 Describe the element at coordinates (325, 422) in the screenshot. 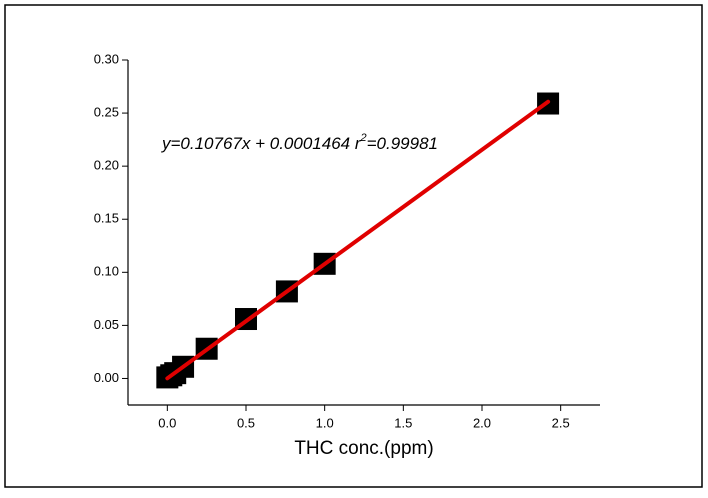

I see `x-tick-label: 1.0` at that location.